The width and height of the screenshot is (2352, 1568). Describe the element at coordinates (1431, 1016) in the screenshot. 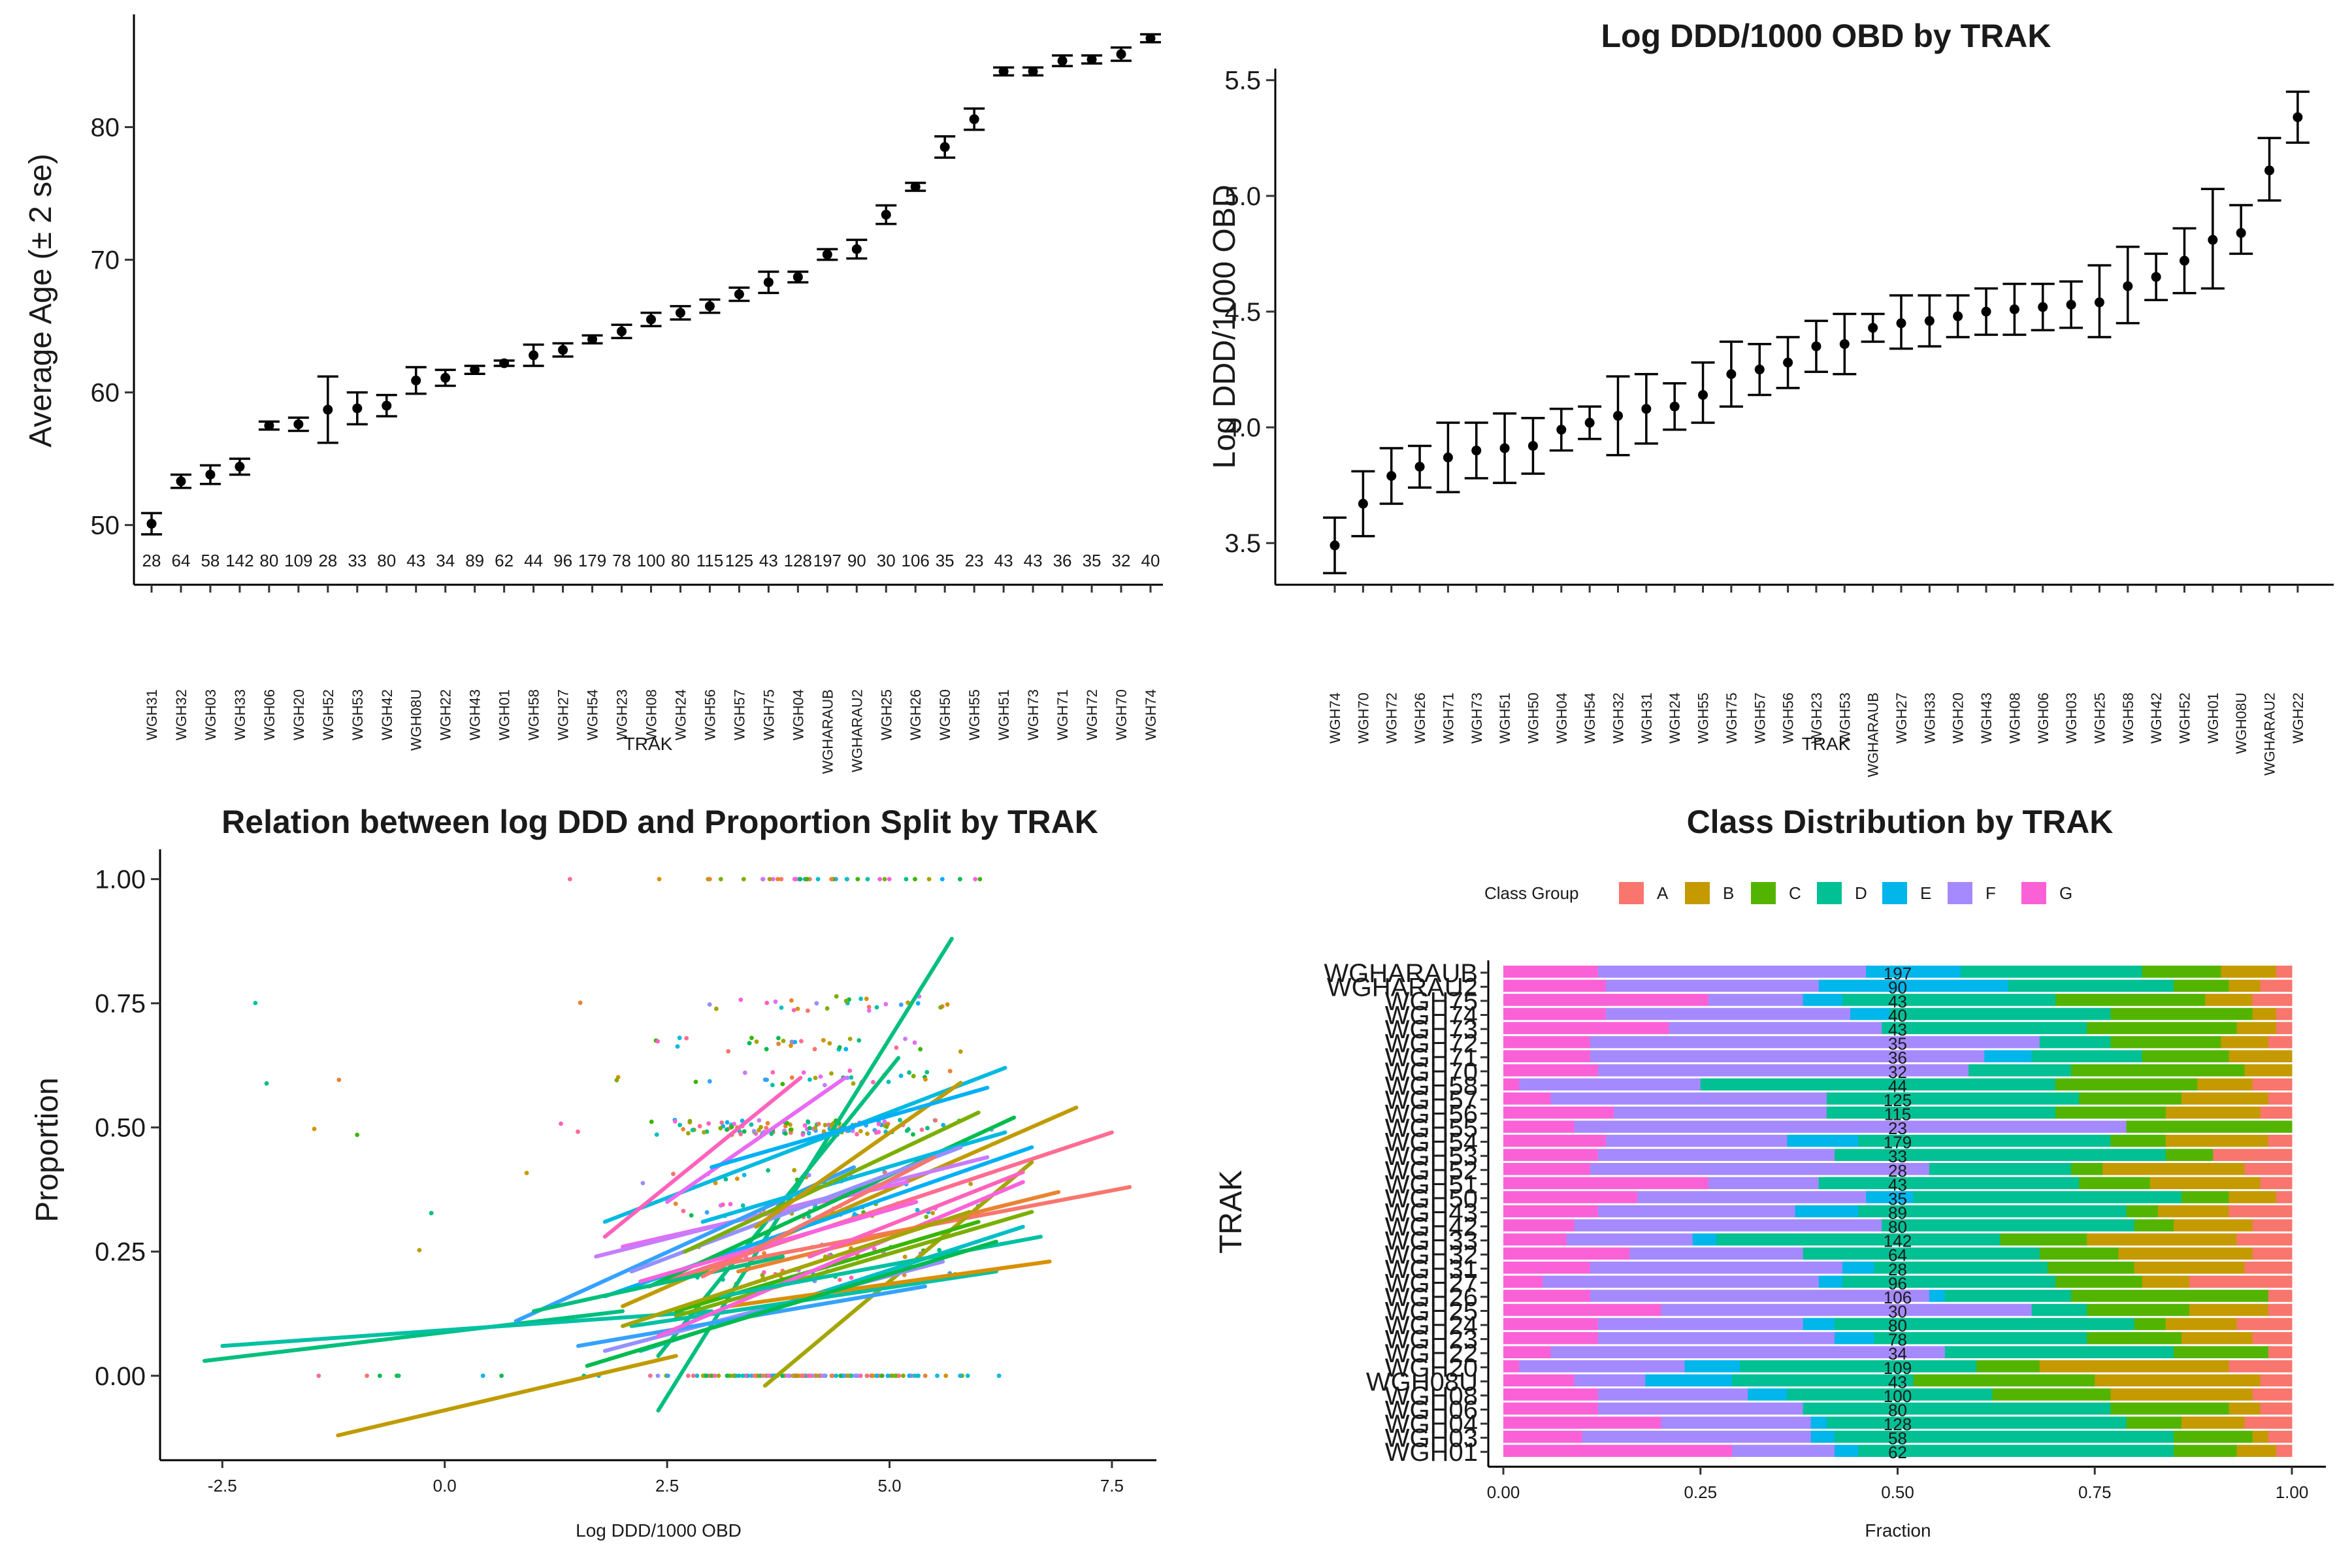

I see `y-tick-label: WGH74` at that location.